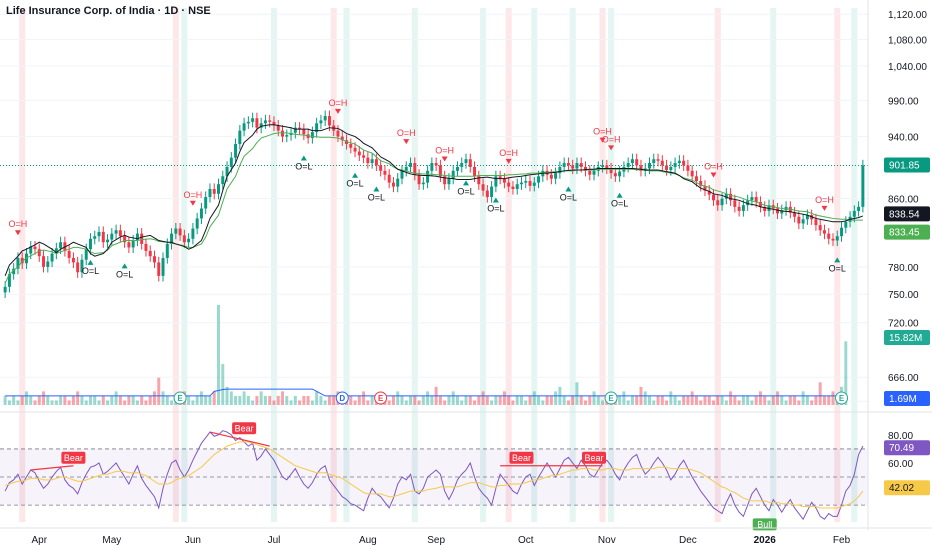 Image resolution: width=932 pixels, height=550 pixels. I want to click on rsi-ma-line, so click(434, 475).